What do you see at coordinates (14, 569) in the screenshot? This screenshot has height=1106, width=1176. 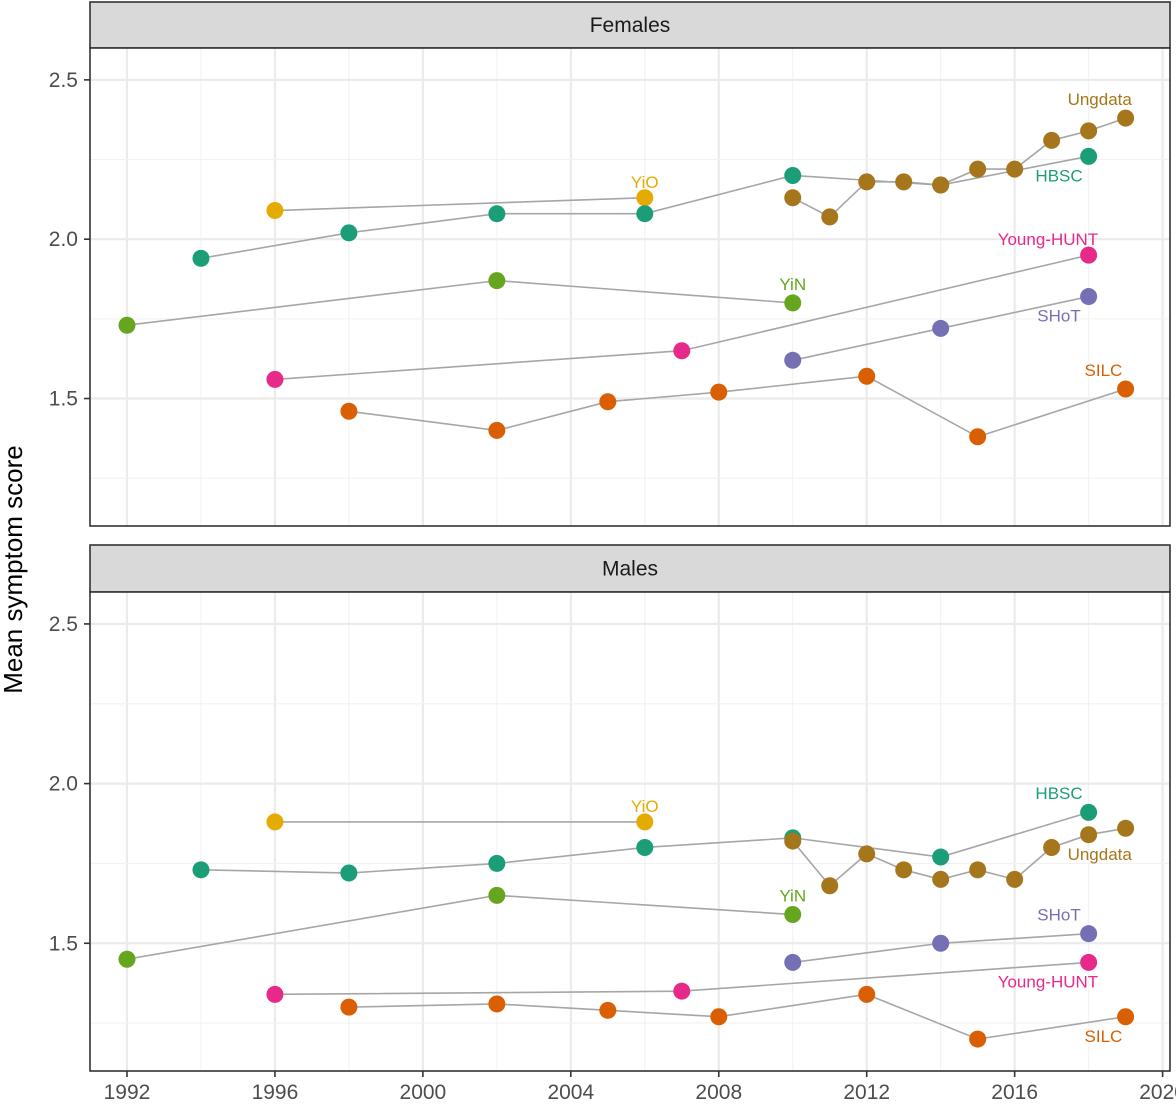 I see `y-axis-title: Mean symptom score` at bounding box center [14, 569].